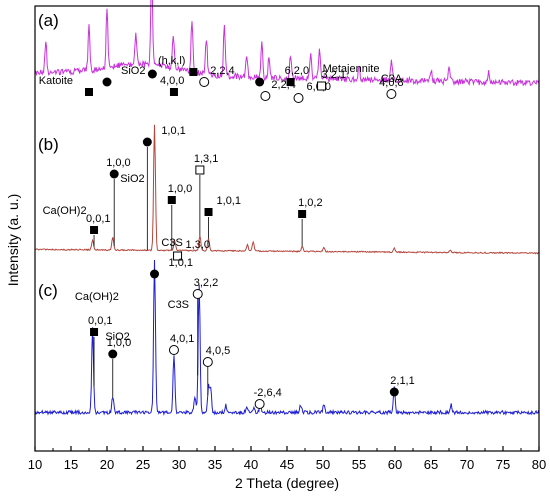 The height and width of the screenshot is (496, 550). What do you see at coordinates (35, 464) in the screenshot?
I see `x-tick-label: 10` at bounding box center [35, 464].